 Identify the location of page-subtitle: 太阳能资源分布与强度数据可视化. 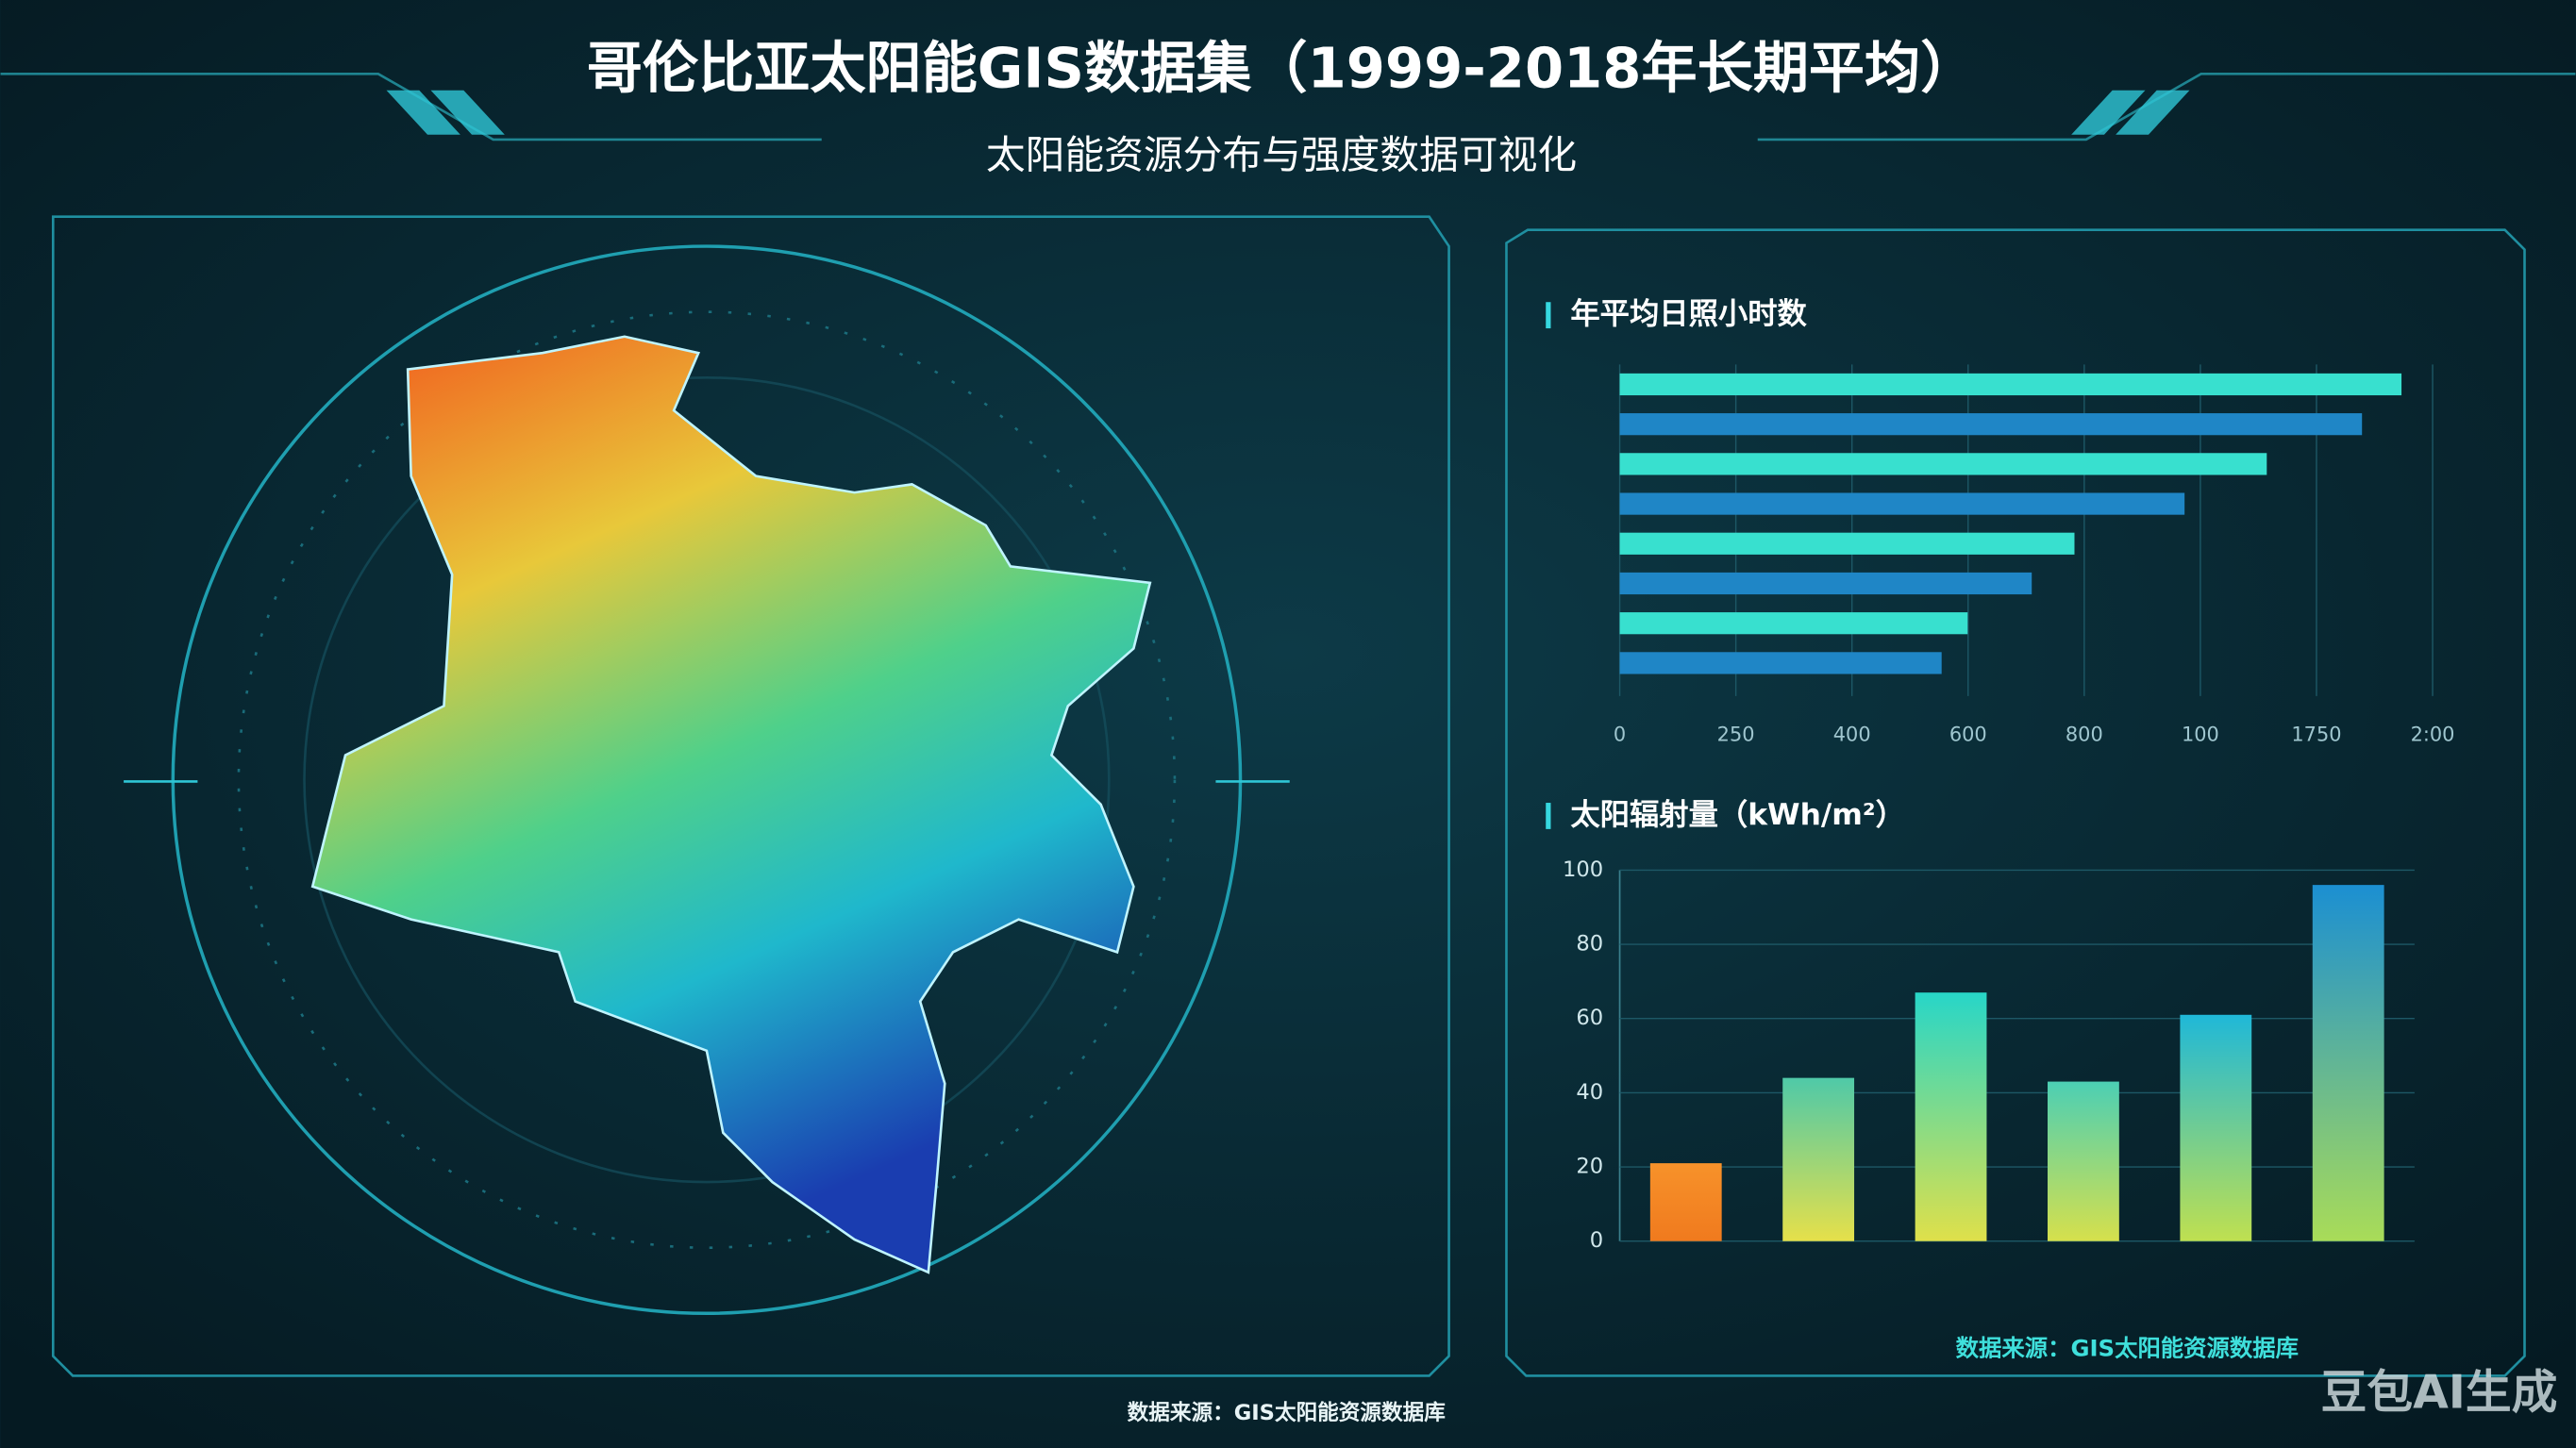
(1281, 155).